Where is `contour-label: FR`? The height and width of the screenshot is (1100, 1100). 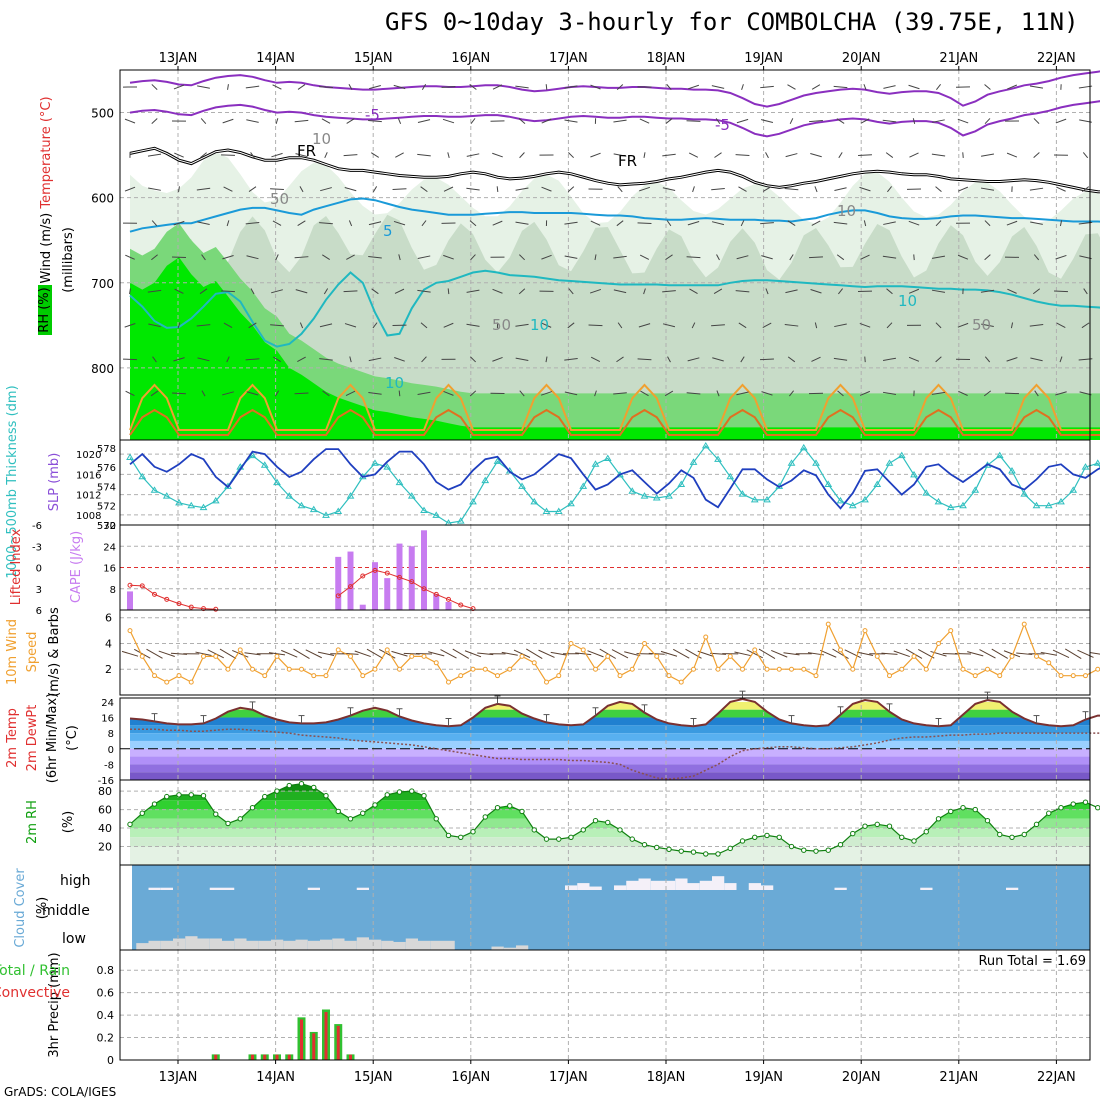 contour-label: FR is located at coordinates (306, 151).